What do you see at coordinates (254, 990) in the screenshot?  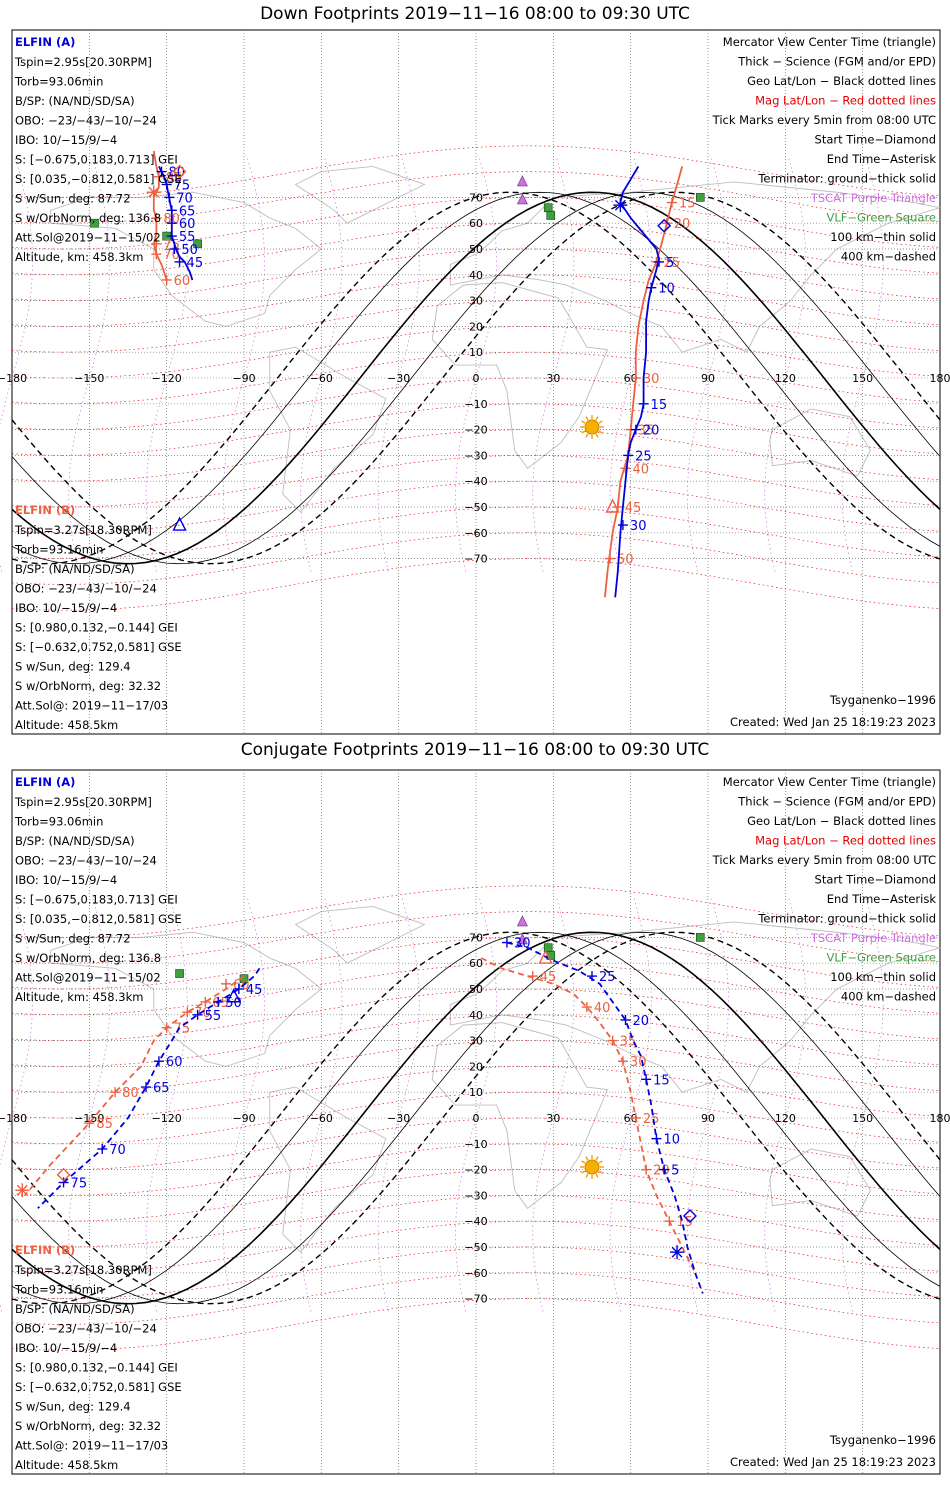 I see `time-tick-label: 45` at bounding box center [254, 990].